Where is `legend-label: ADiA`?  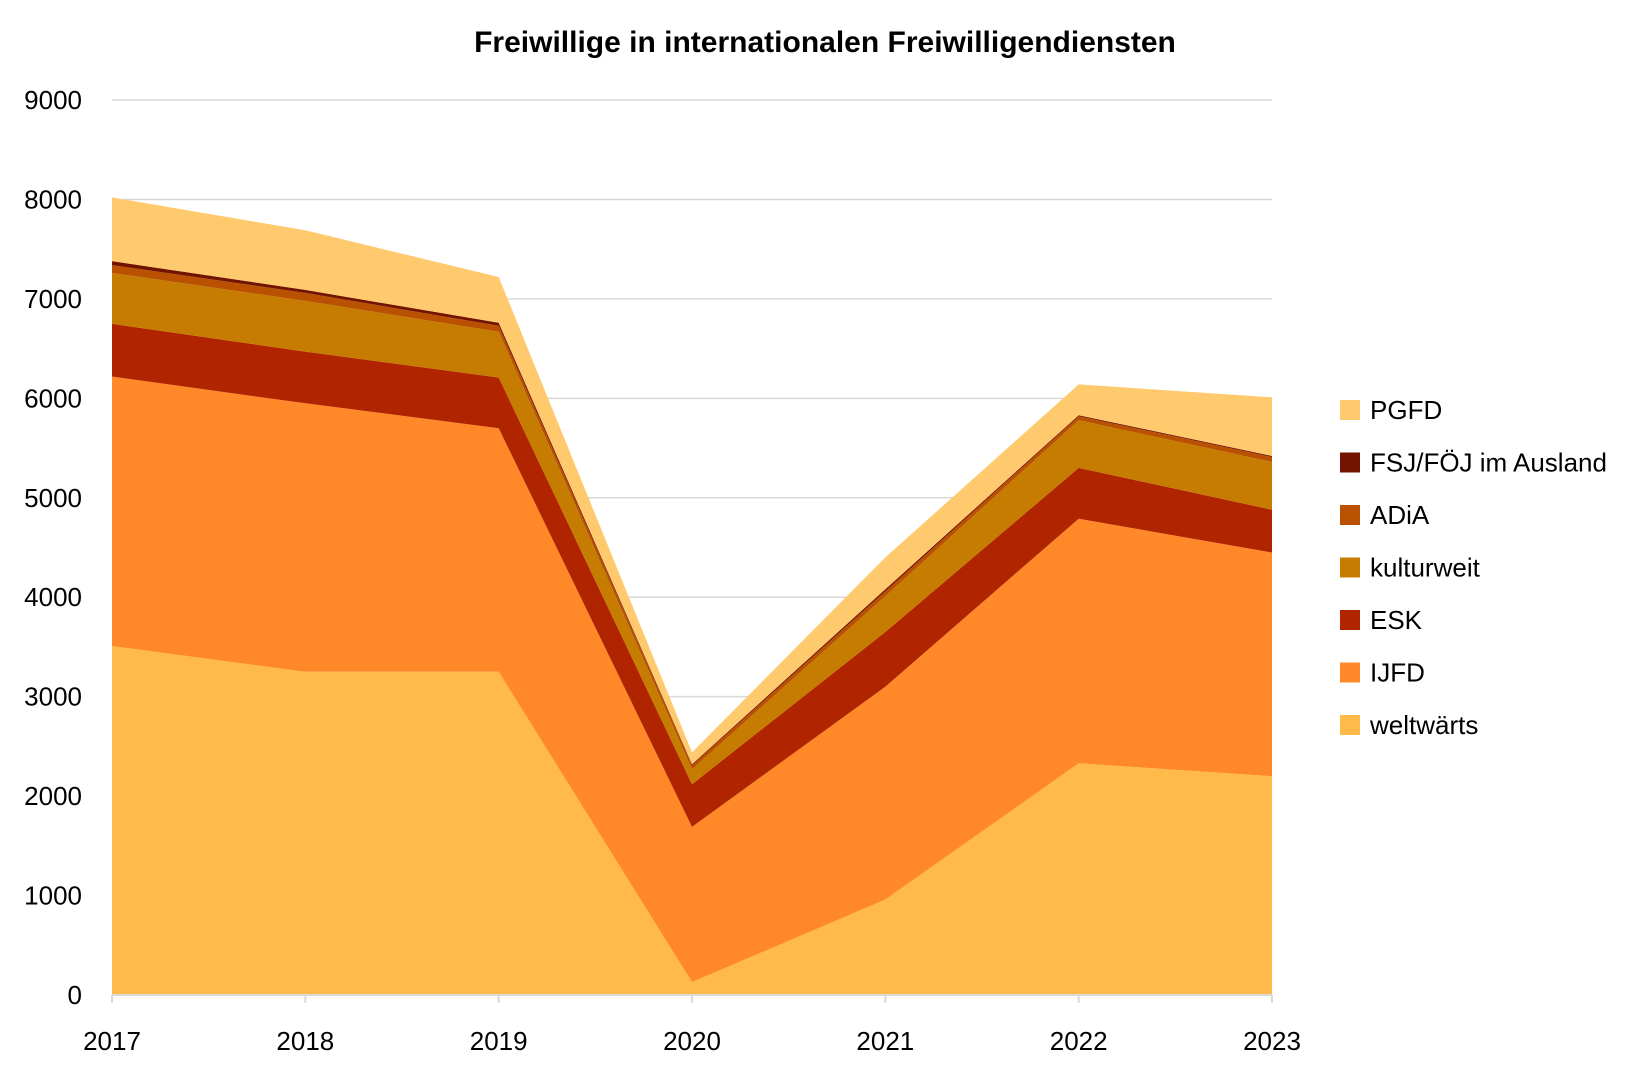 legend-label: ADiA is located at coordinates (1400, 515).